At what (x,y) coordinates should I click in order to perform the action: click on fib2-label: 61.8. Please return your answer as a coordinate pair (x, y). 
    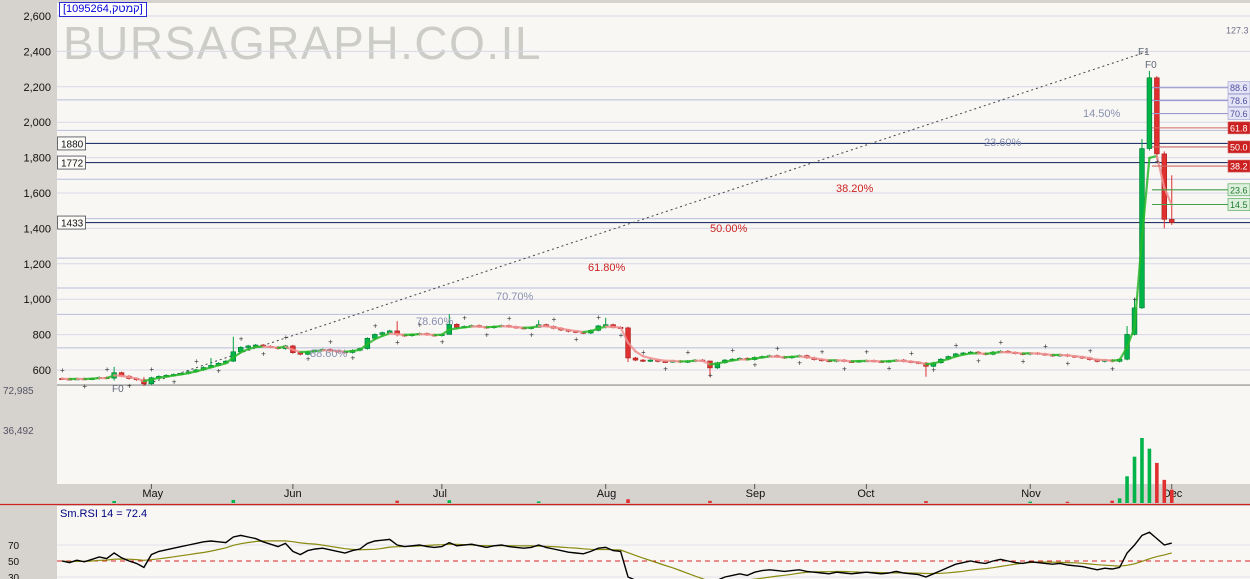
    Looking at the image, I should click on (1239, 128).